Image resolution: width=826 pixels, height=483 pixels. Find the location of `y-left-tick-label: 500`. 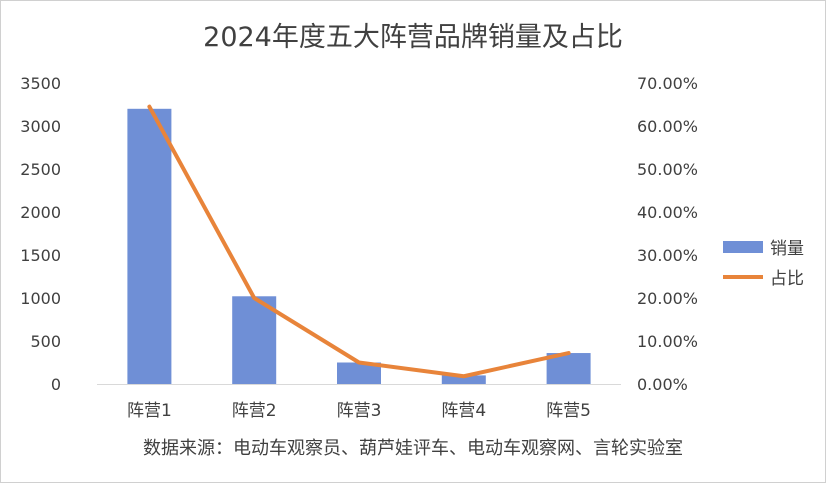

y-left-tick-label: 500 is located at coordinates (45, 341).